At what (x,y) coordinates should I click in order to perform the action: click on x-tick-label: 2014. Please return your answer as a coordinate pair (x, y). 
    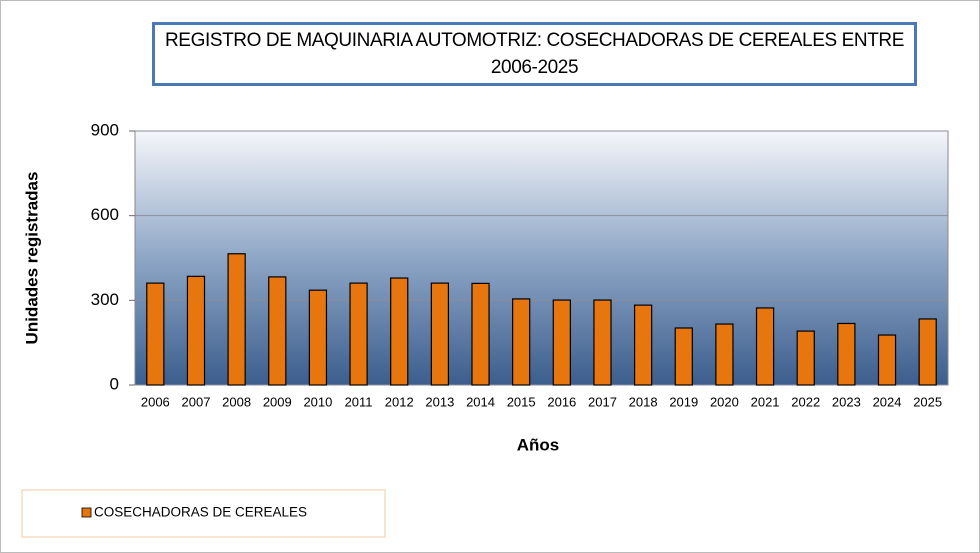
    Looking at the image, I should click on (480, 401).